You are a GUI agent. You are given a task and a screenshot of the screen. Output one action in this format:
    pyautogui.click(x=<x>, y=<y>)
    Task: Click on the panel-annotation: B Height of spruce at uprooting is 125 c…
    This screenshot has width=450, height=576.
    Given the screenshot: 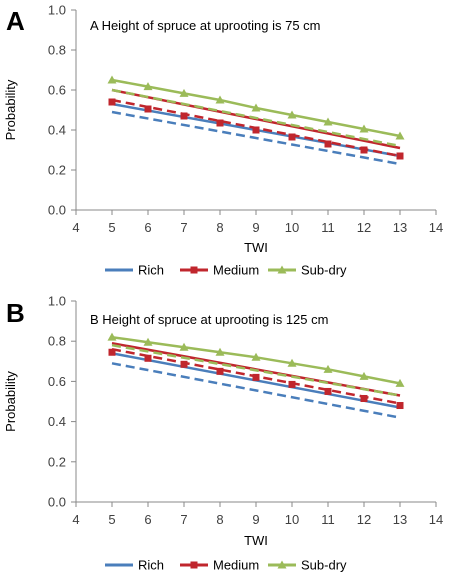 What is the action you would take?
    pyautogui.click(x=209, y=319)
    